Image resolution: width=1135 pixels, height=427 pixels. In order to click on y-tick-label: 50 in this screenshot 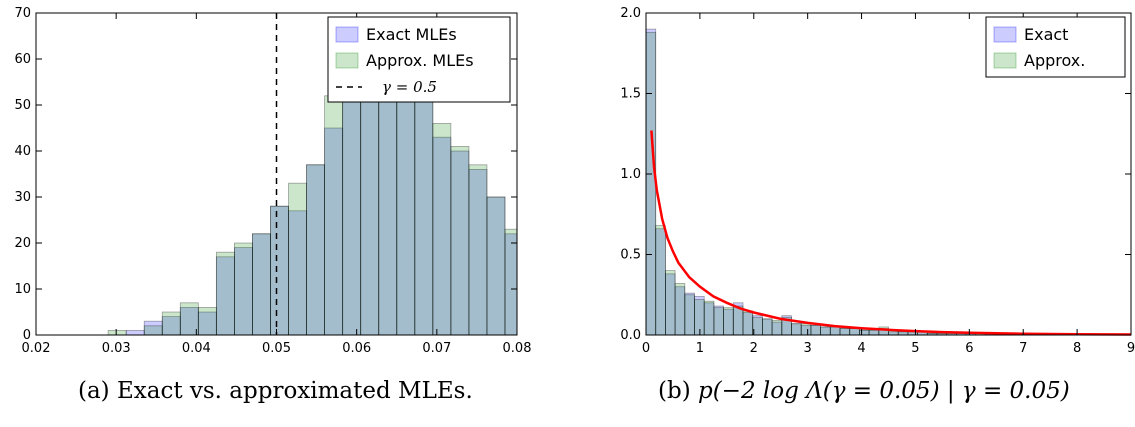, I will do `click(22, 105)`.